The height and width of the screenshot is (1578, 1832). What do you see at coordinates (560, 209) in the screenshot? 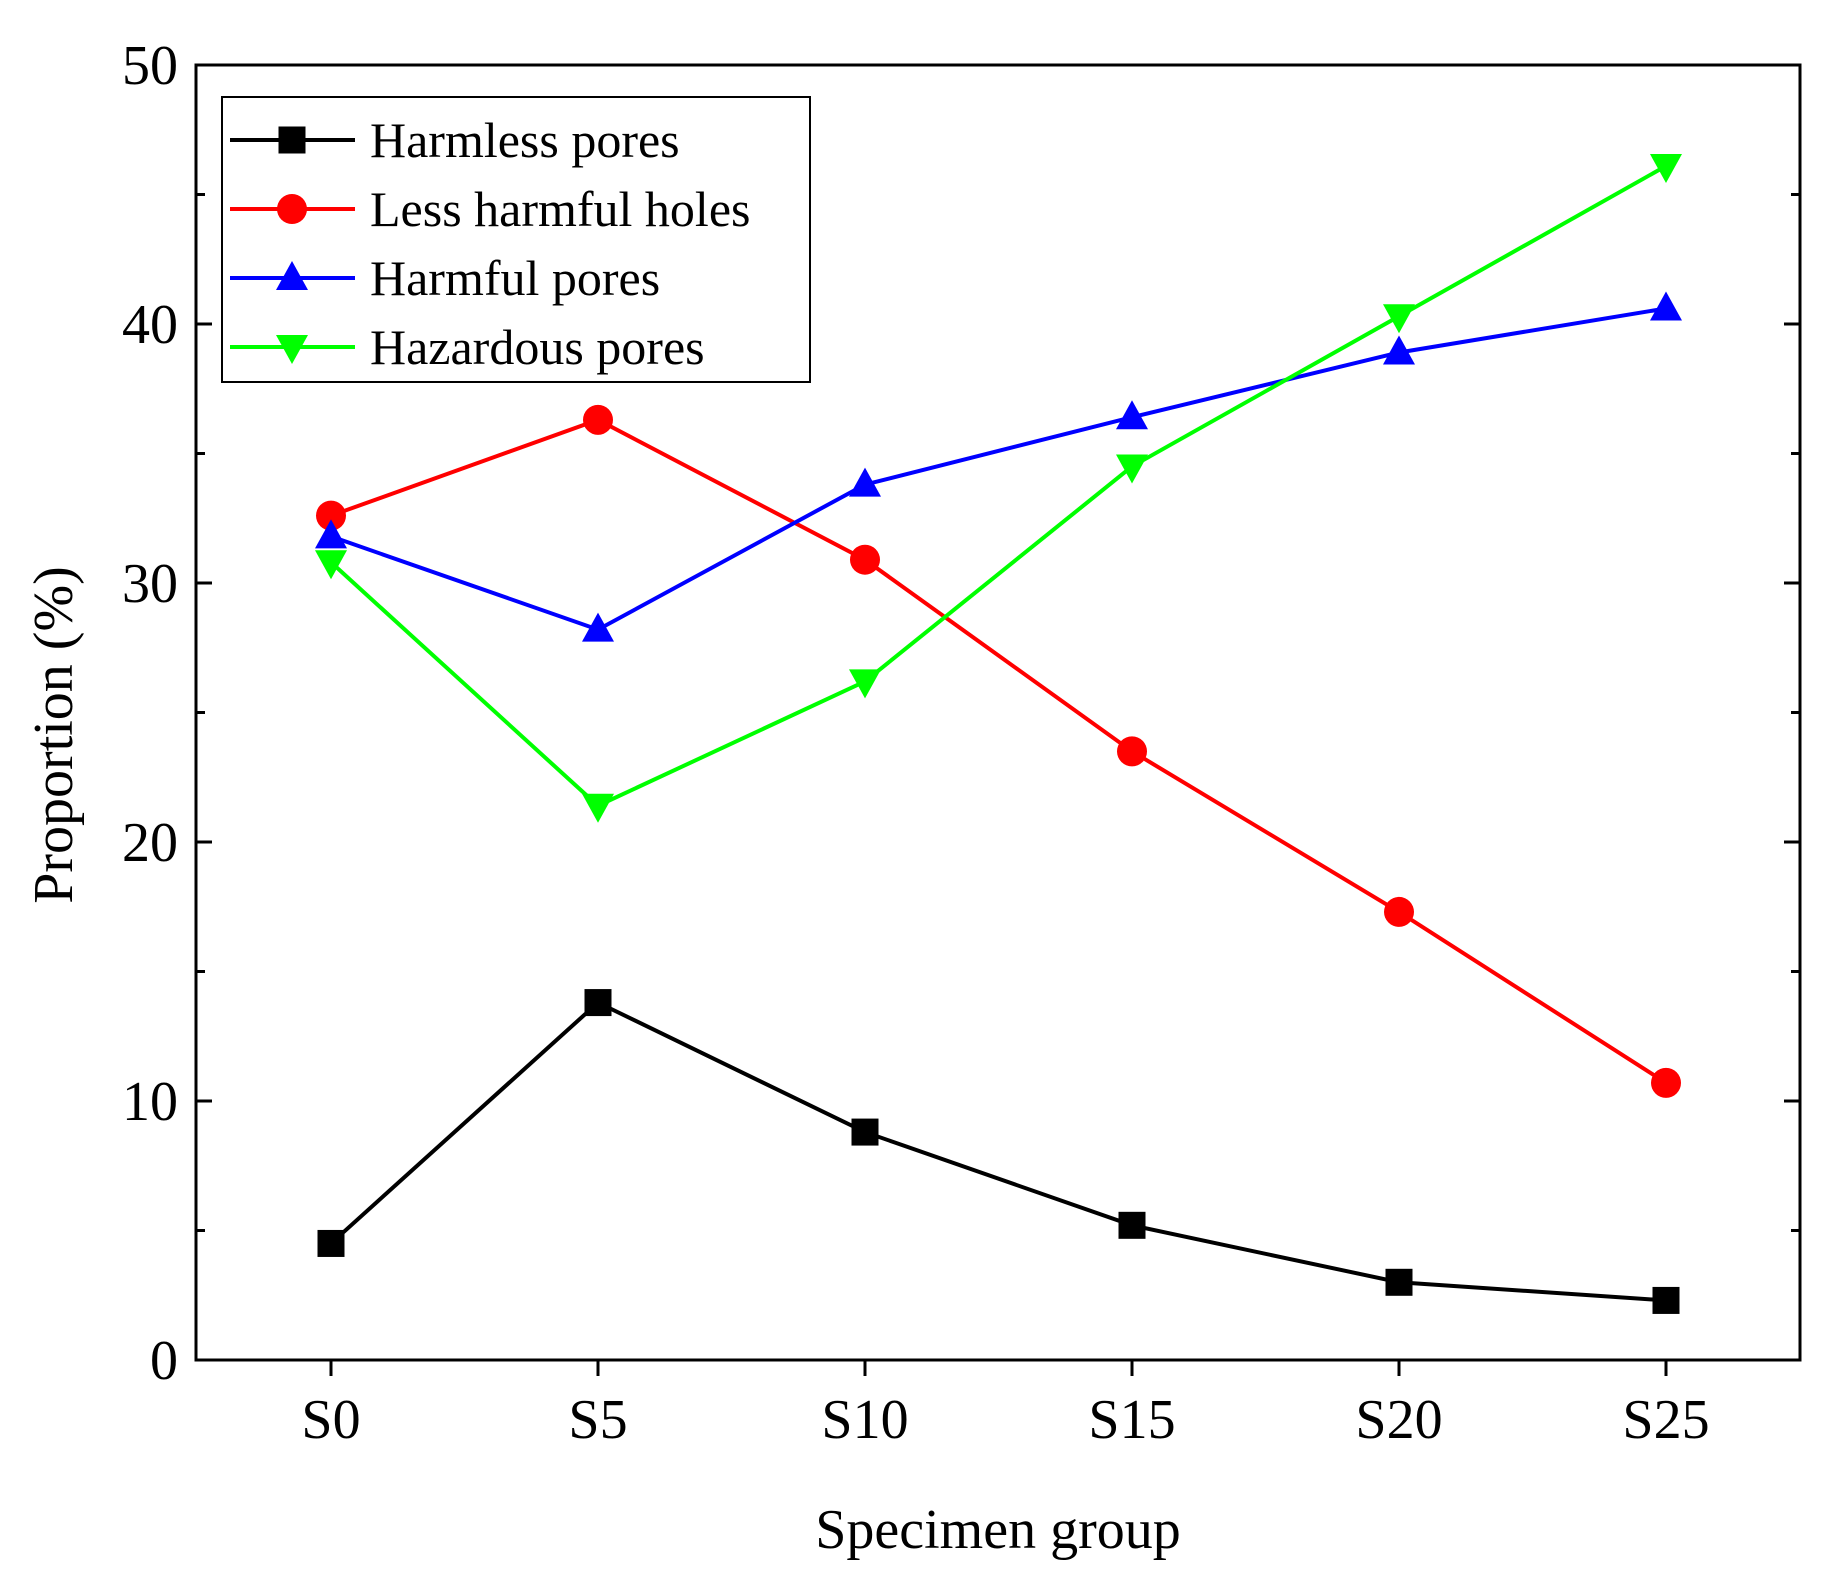
I see `legend-label-less-harmful-holes: Less harmful holes` at bounding box center [560, 209].